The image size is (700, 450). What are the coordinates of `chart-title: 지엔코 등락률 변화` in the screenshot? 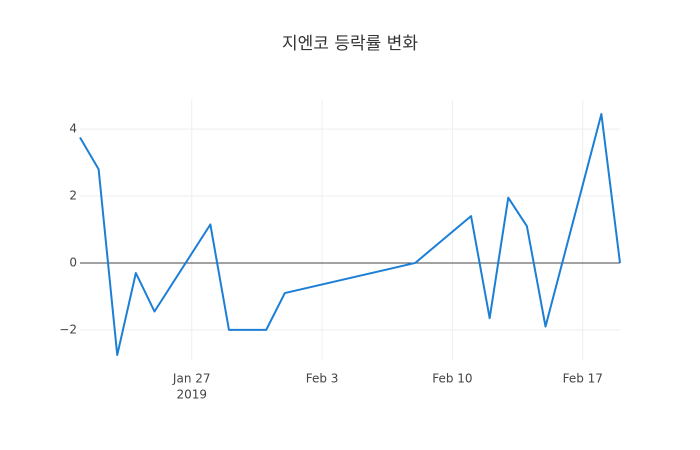 It's located at (350, 44).